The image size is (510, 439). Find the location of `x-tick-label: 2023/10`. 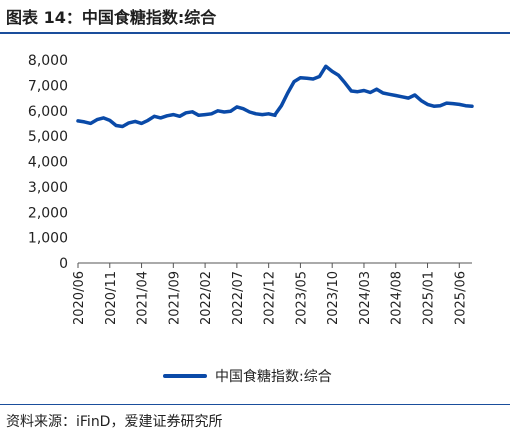

x-tick-label: 2023/10 is located at coordinates (333, 298).